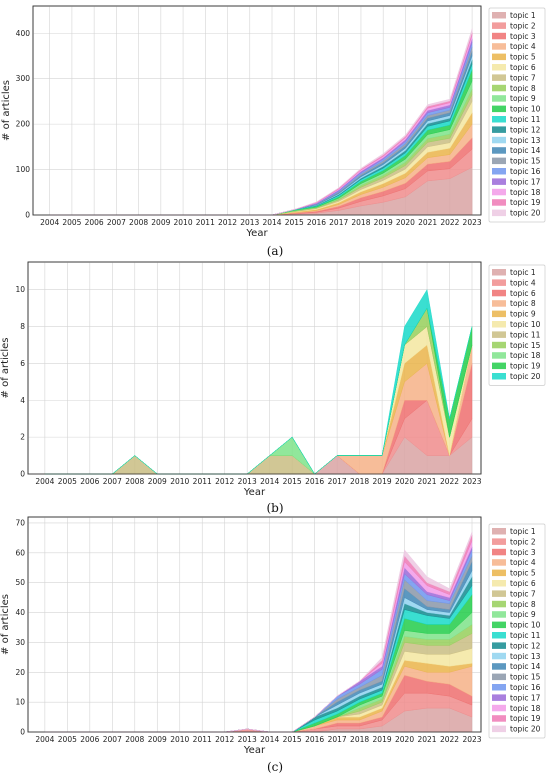 This screenshot has width=550, height=779. Describe the element at coordinates (23, 124) in the screenshot. I see `y-tick-labels: 0 100 200 300 400` at that location.